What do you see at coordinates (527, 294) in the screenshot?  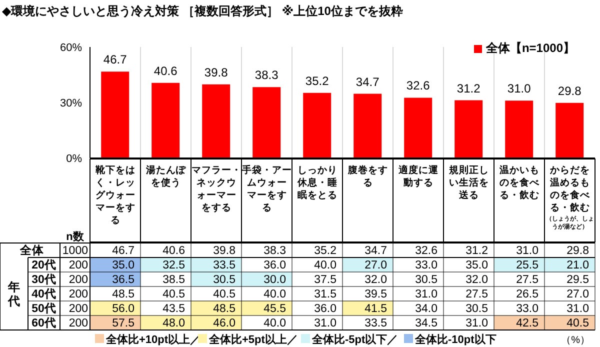 I see `data-label: 26.5` at bounding box center [527, 294].